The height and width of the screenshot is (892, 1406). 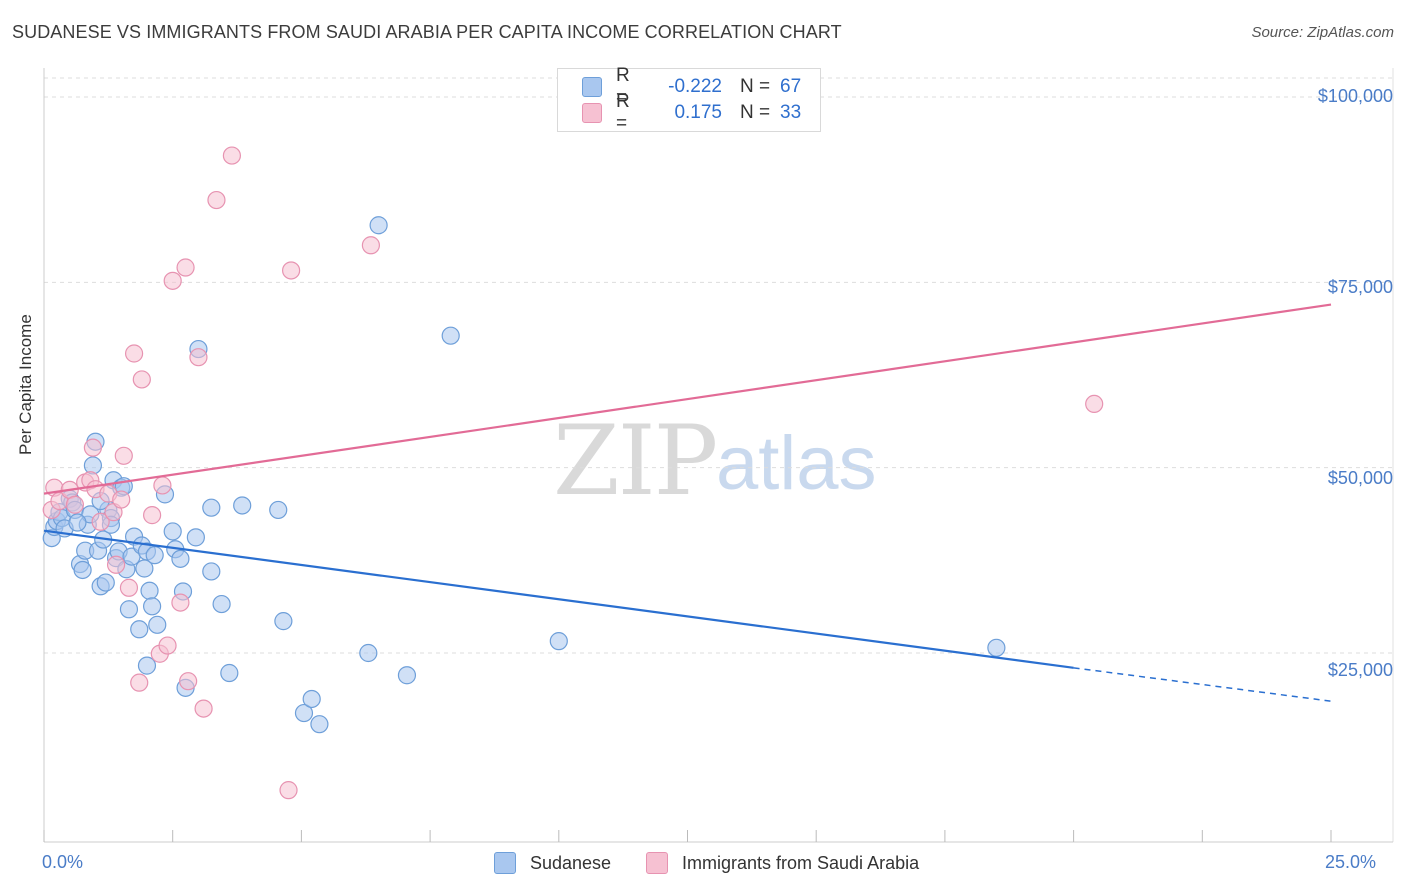 What do you see at coordinates (25, 384) in the screenshot?
I see `y-axis-label: Per Capita Income` at bounding box center [25, 384].